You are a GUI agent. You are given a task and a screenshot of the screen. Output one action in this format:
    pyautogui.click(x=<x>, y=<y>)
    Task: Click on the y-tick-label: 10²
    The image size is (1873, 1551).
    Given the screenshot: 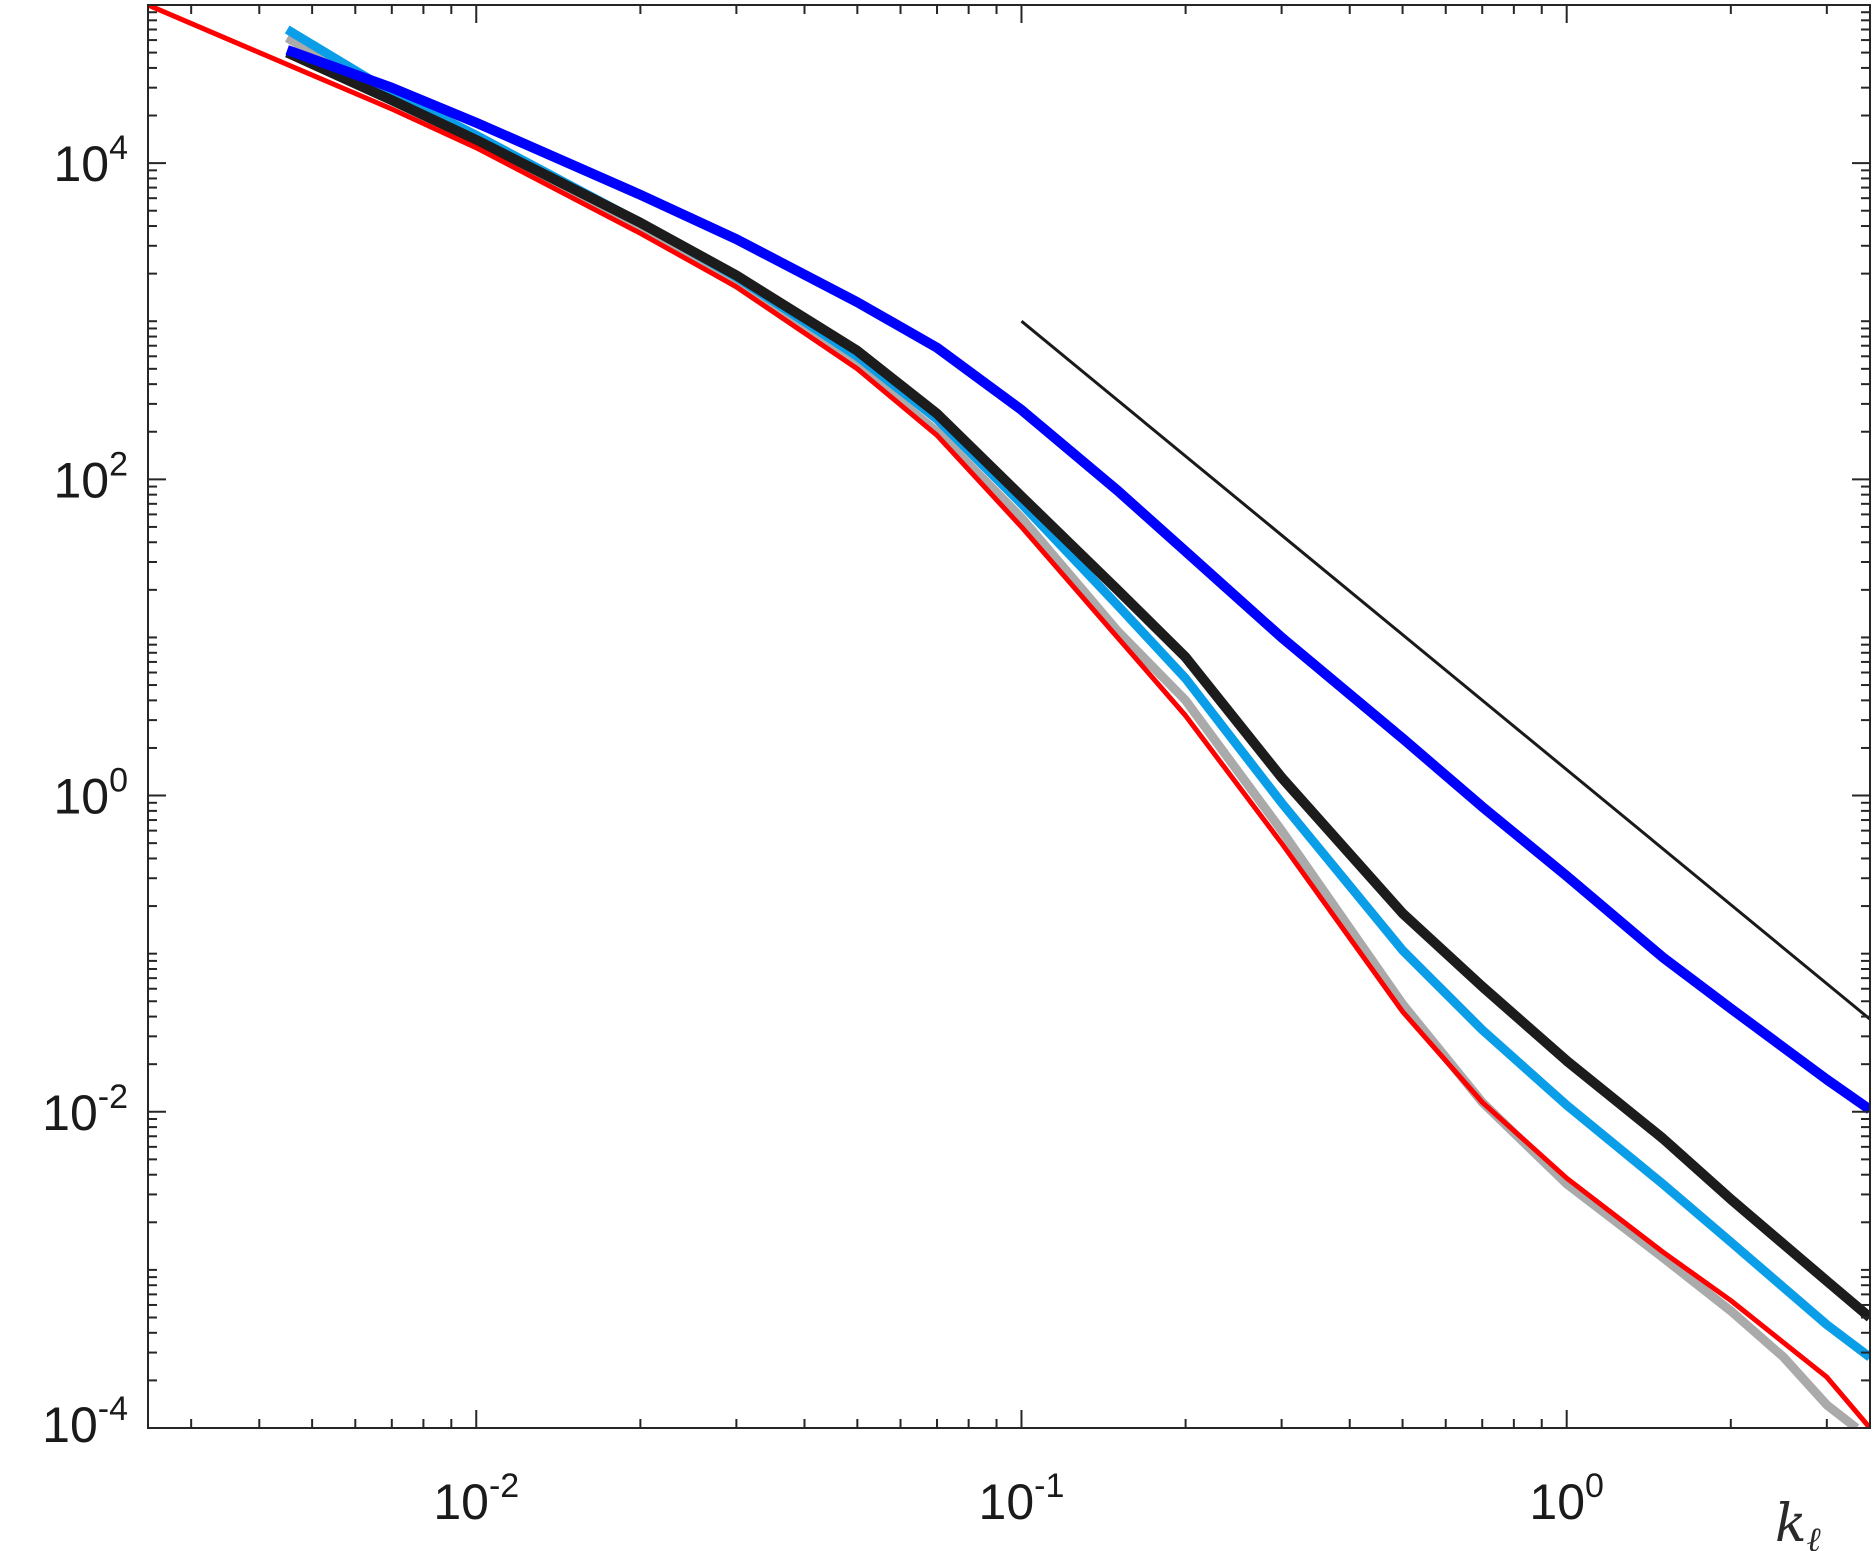 What is the action you would take?
    pyautogui.click(x=90, y=476)
    